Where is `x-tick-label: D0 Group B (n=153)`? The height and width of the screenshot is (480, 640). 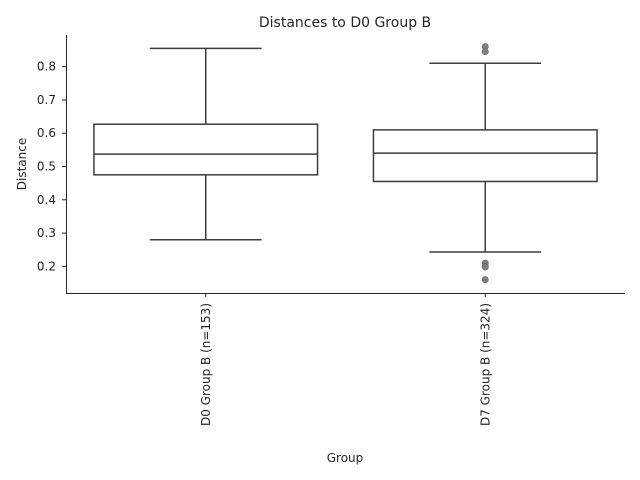
x-tick-label: D0 Group B (n=153) is located at coordinates (206, 364).